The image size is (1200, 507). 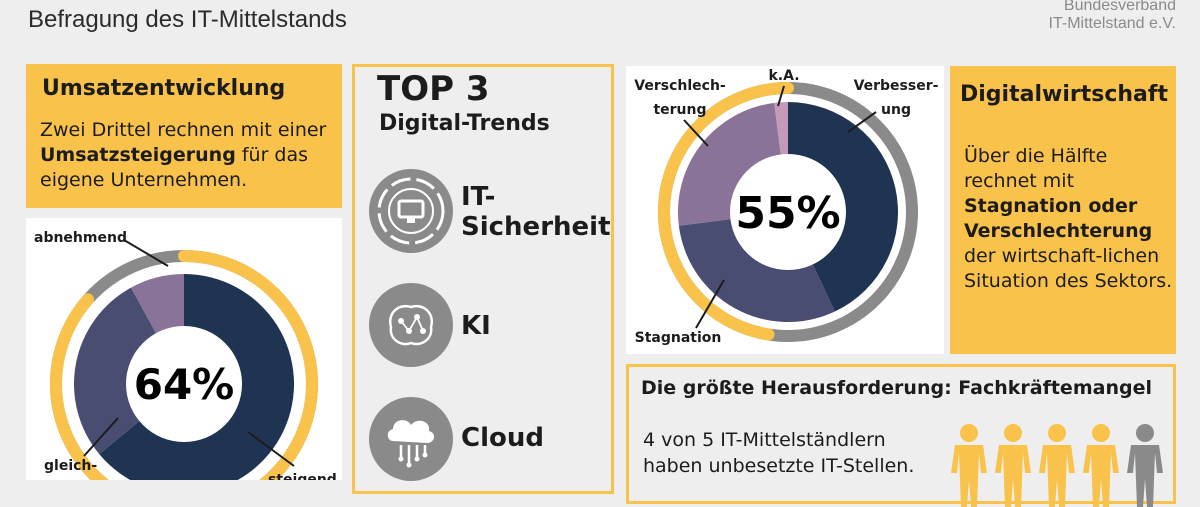 I want to click on digital-text-bold: Stagnation oder Verschlechterung, so click(x=1058, y=218).